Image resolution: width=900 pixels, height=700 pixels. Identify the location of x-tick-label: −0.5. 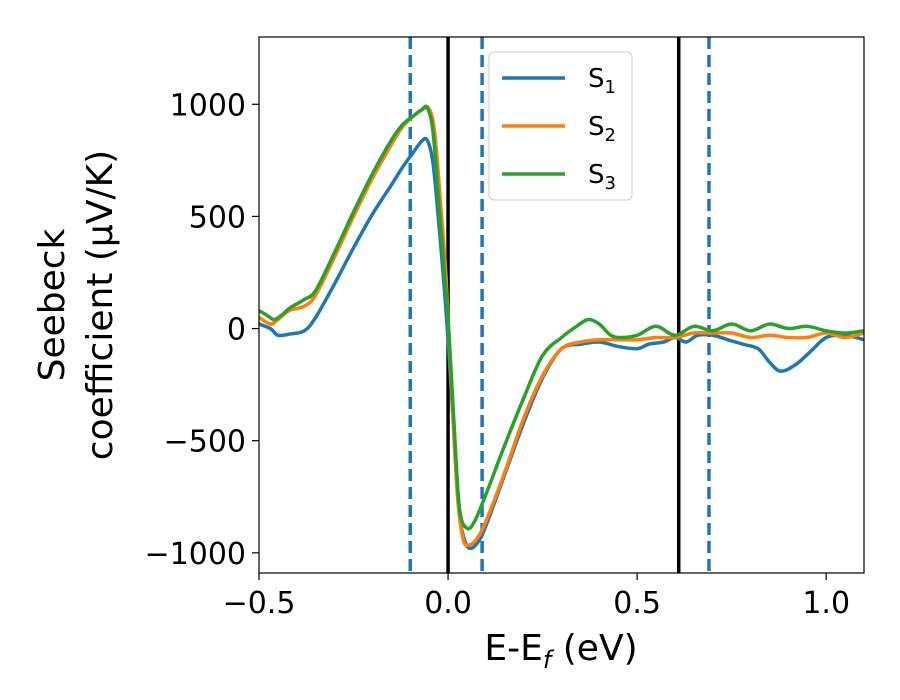
(259, 603).